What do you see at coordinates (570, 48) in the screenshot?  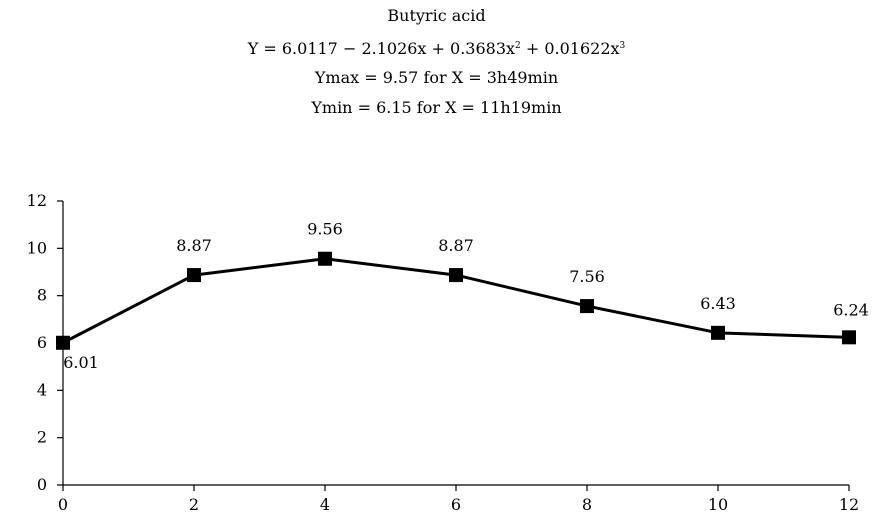 I see `equation-middle: + 0.01622x` at bounding box center [570, 48].